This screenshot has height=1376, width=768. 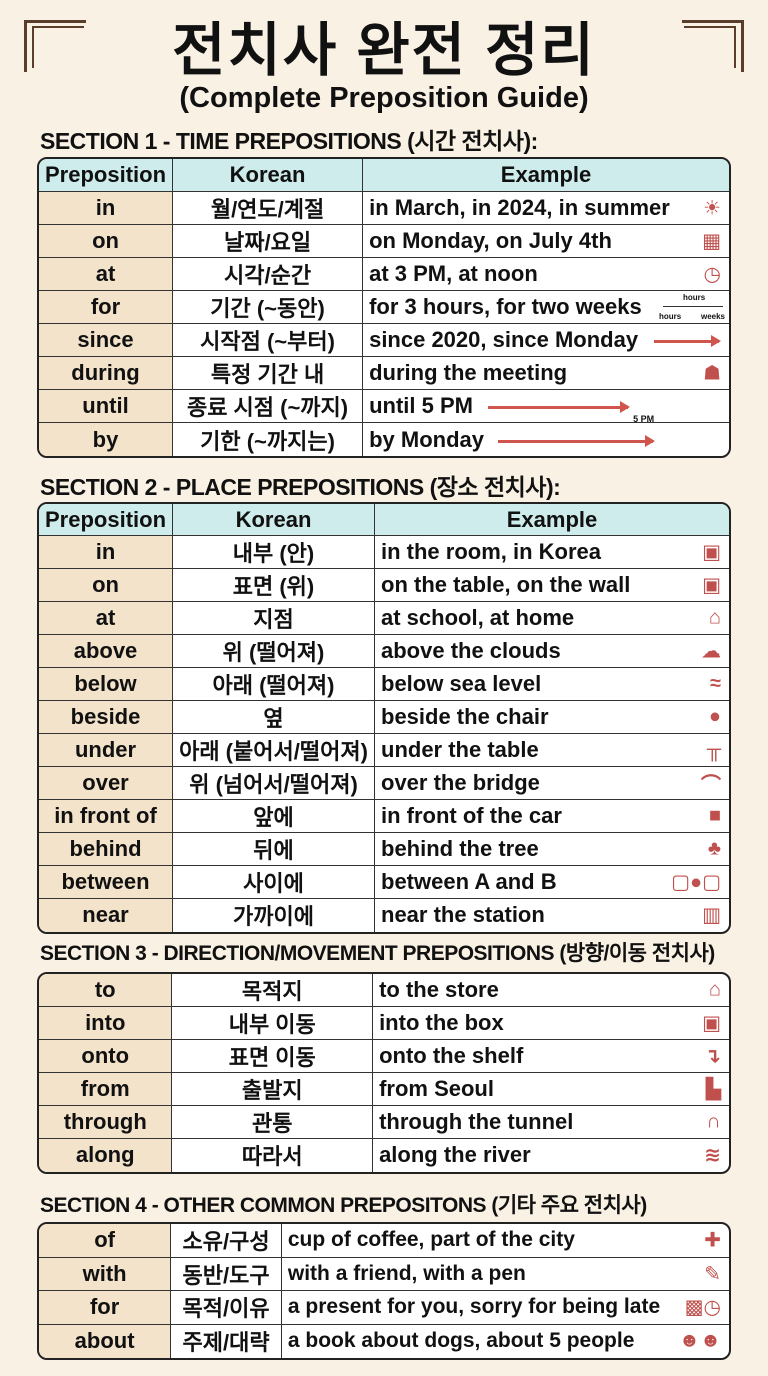 What do you see at coordinates (551, 990) in the screenshot?
I see `example-cell: to the store ⌂` at bounding box center [551, 990].